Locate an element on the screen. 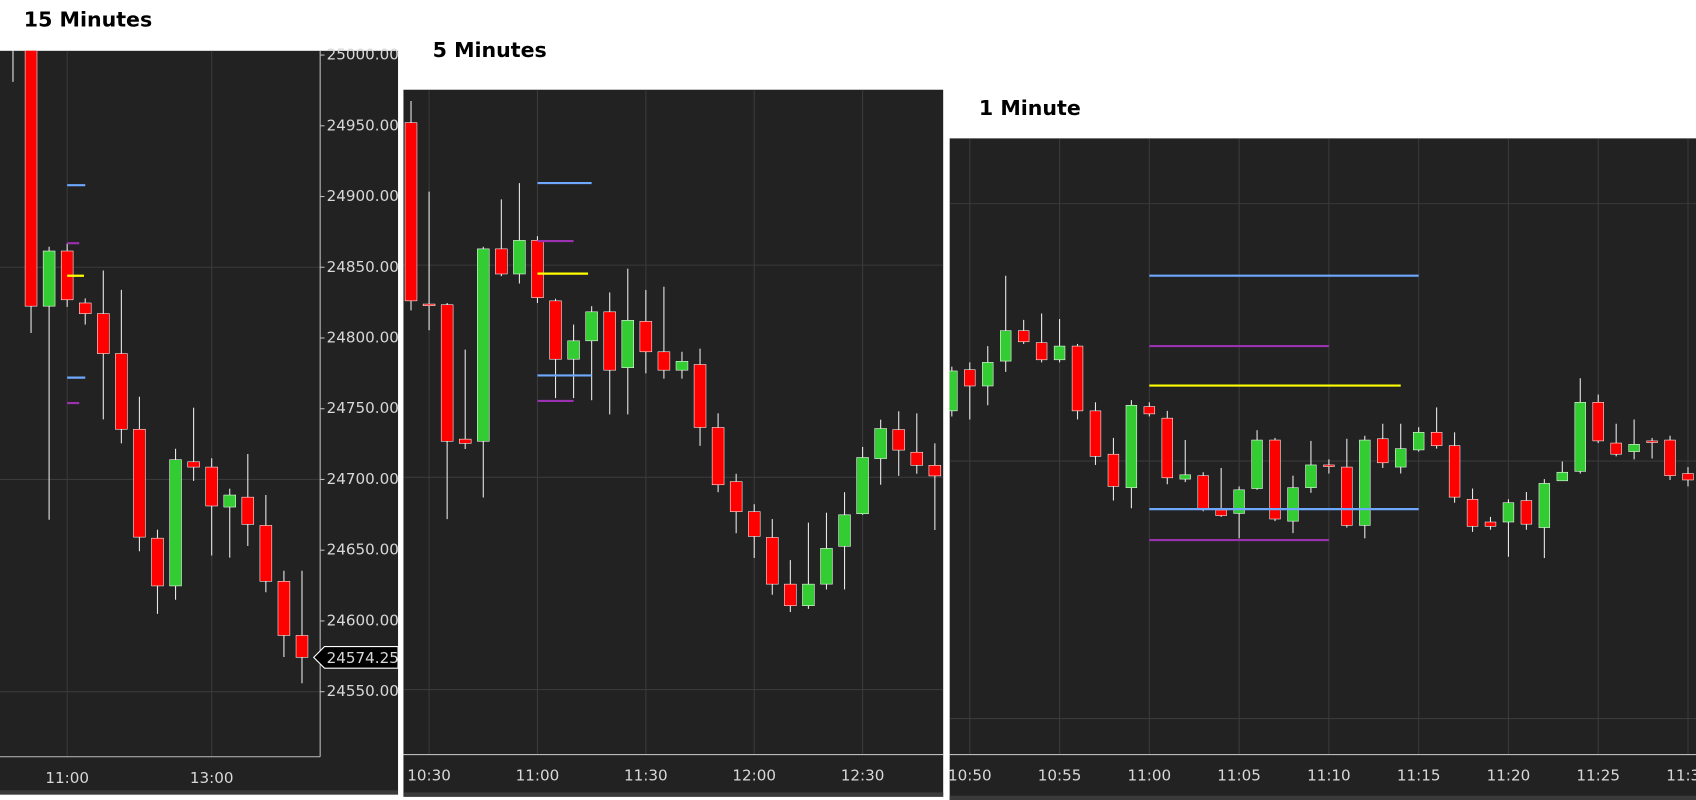 The width and height of the screenshot is (1696, 800). y-tick-label: 24900.00 is located at coordinates (363, 196).